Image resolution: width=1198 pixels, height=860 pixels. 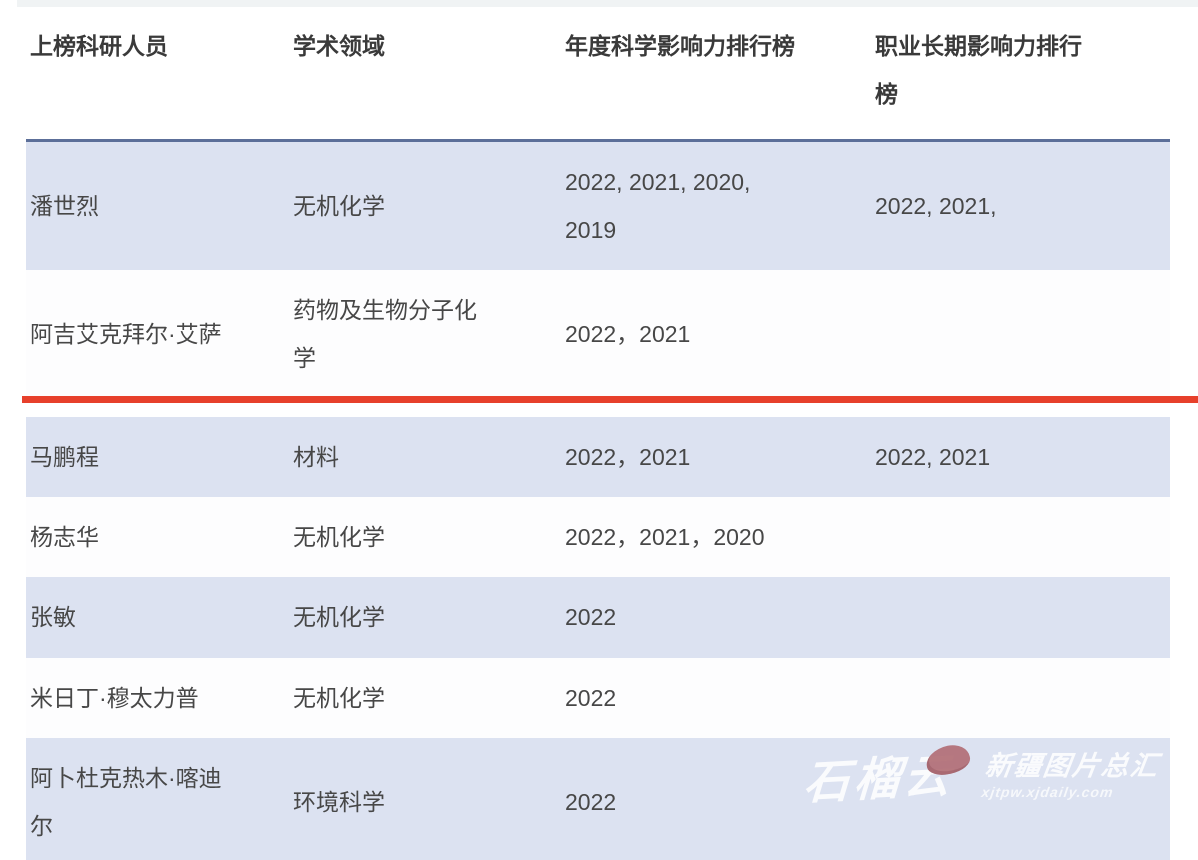 What do you see at coordinates (1020, 457) in the screenshot?
I see `career-ranking-cell: 2022, 2021` at bounding box center [1020, 457].